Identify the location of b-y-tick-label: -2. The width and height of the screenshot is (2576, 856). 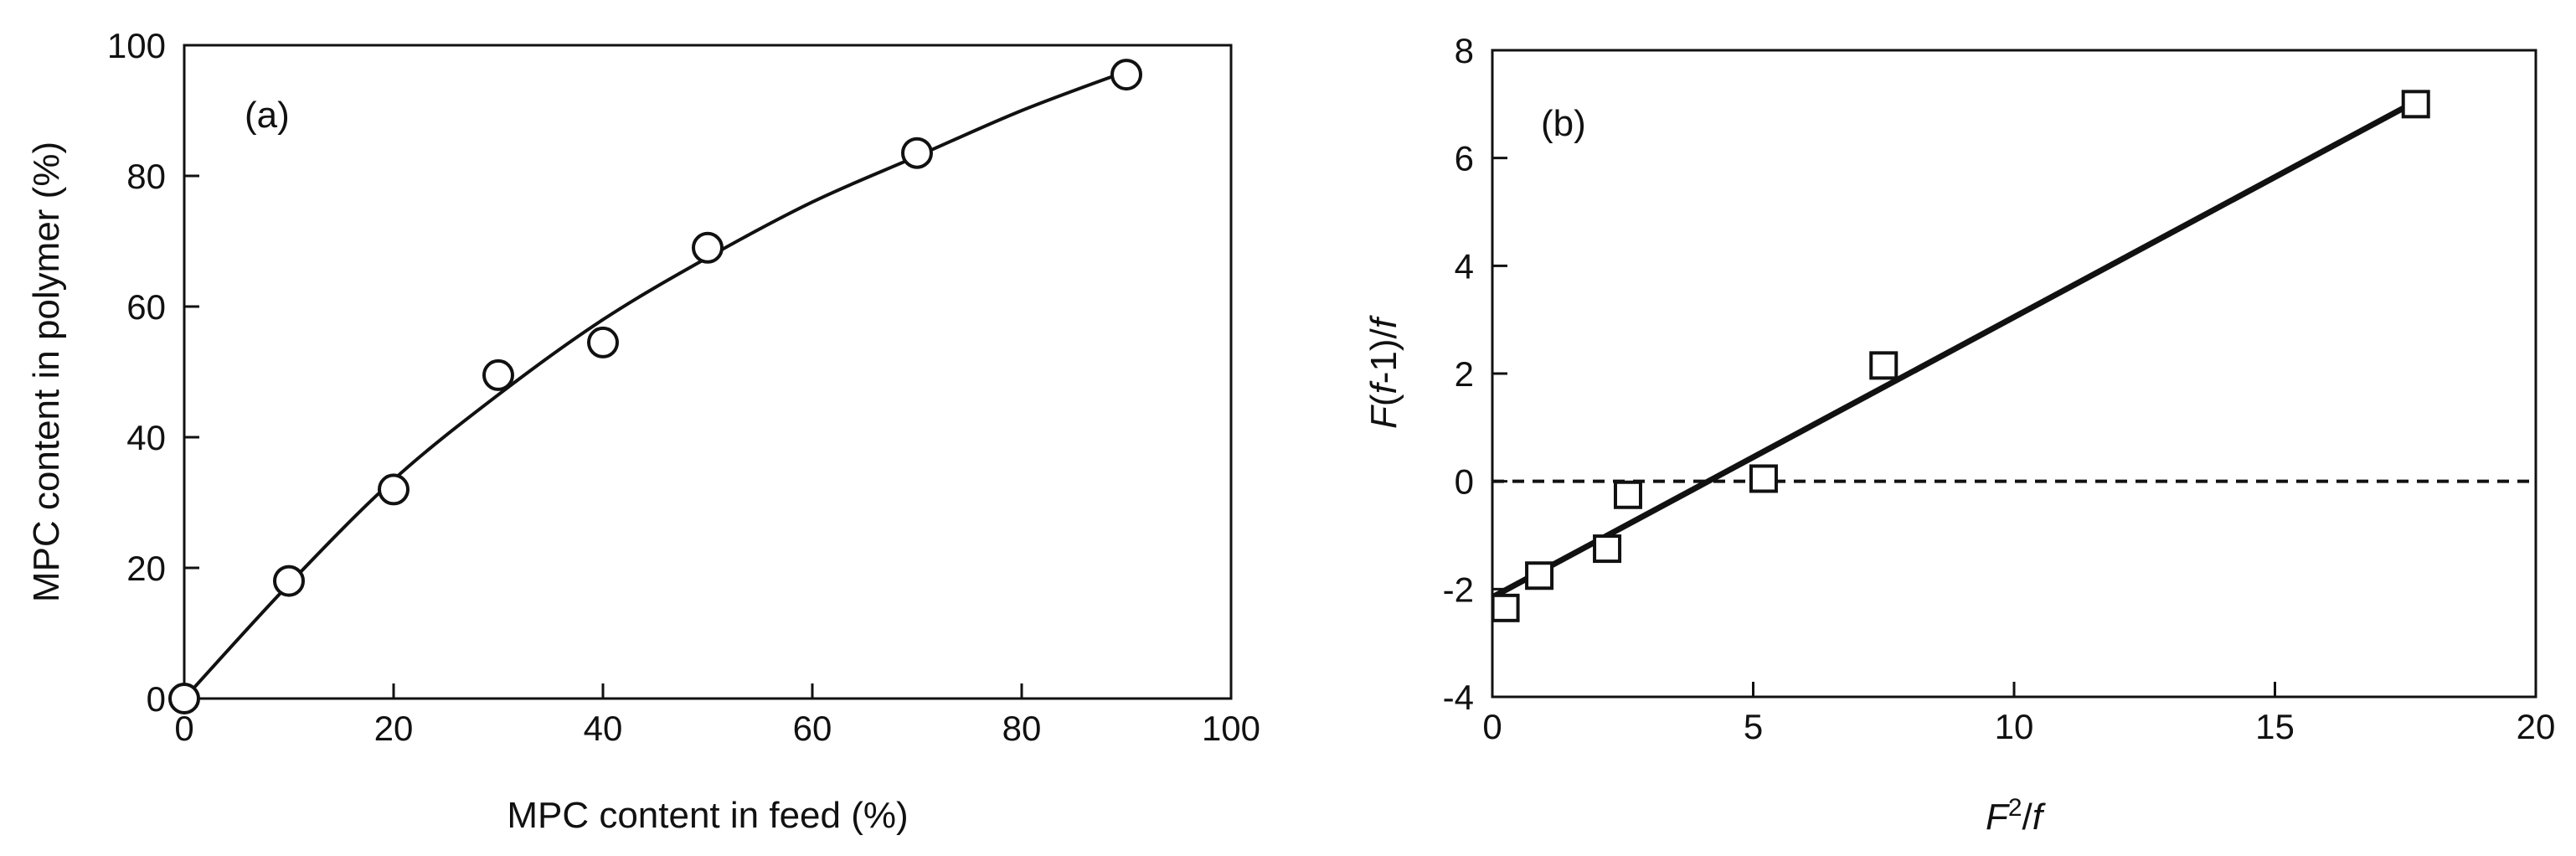
(1458, 589).